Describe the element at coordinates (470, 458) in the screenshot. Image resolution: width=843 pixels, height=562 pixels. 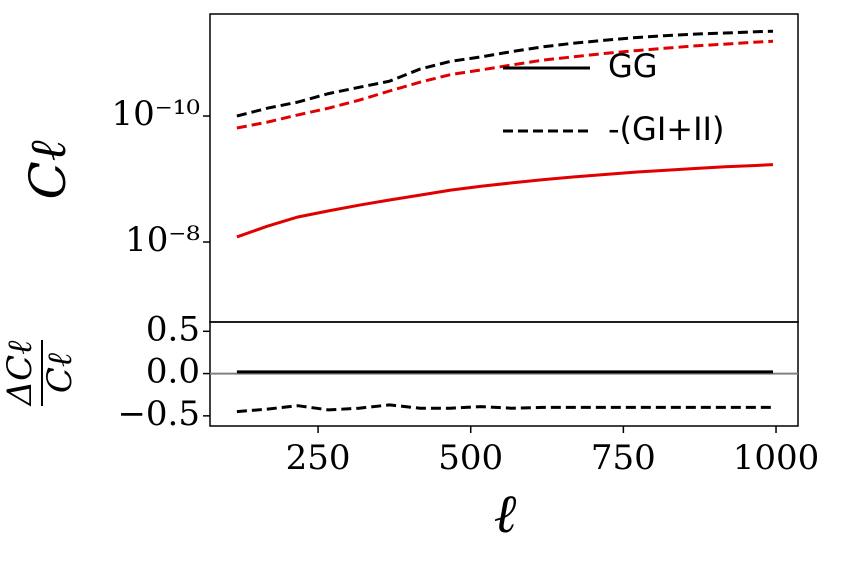
I see `x-tick-label: 500` at that location.